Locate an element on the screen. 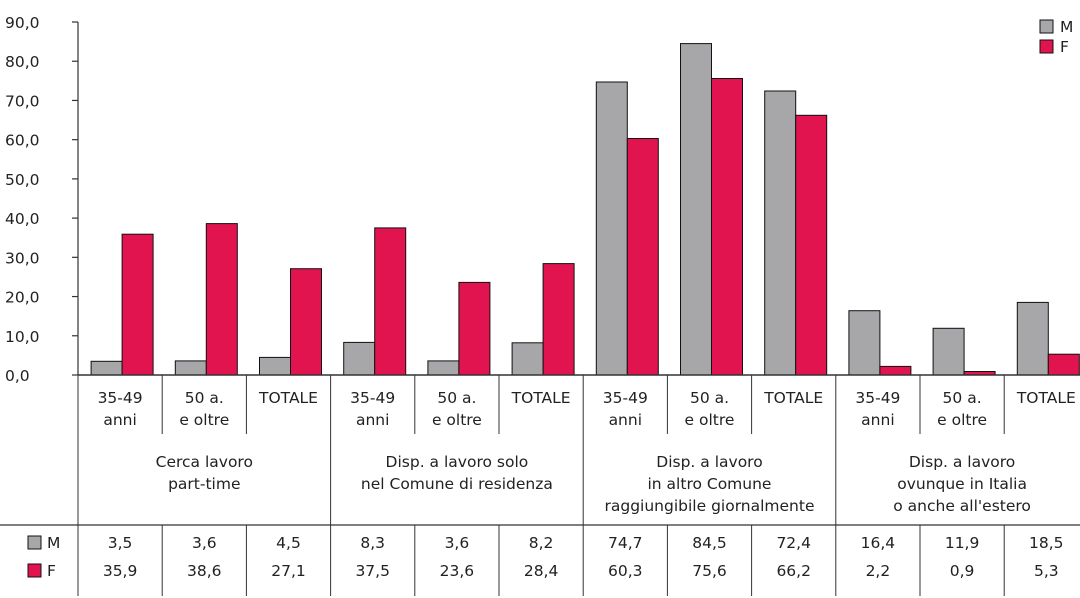 This screenshot has height=598, width=1080. table-cell: 16,4 is located at coordinates (878, 543).